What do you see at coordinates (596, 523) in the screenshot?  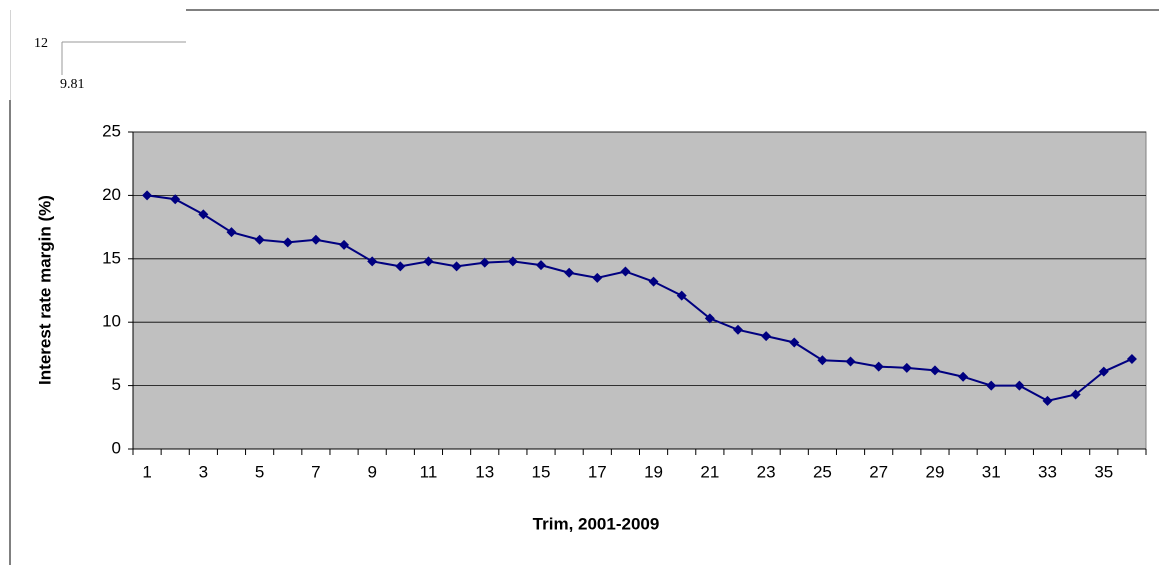 I see `x-axis-title: Trim, 2001-2009` at bounding box center [596, 523].